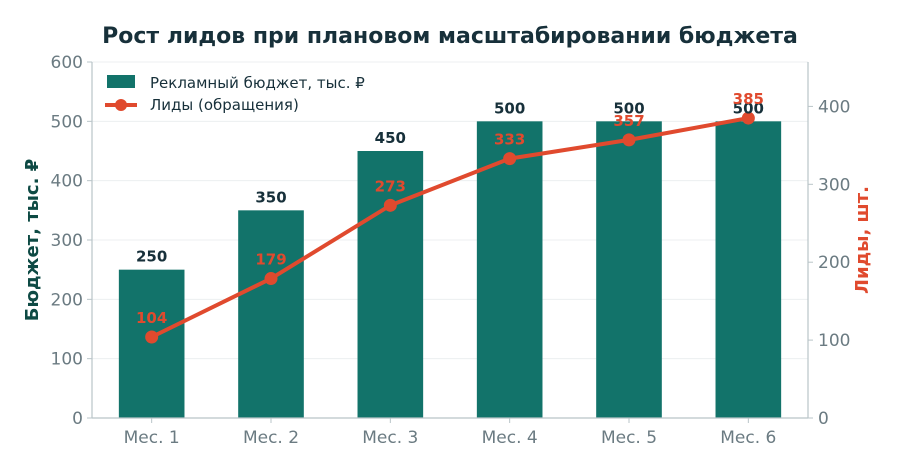 This screenshot has height=470, width=900. What do you see at coordinates (152, 438) in the screenshot?
I see `x-tick-label: Мес. 1` at bounding box center [152, 438].